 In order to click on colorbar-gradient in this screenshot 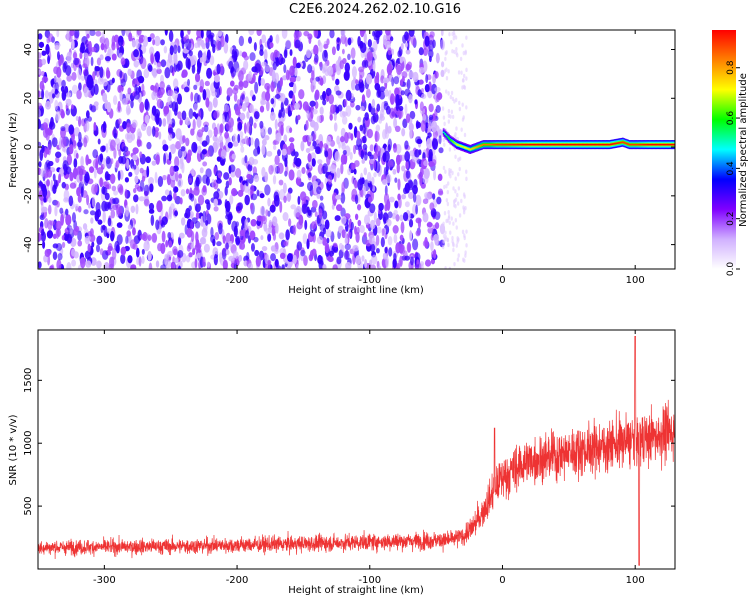, I will do `click(724, 149)`.